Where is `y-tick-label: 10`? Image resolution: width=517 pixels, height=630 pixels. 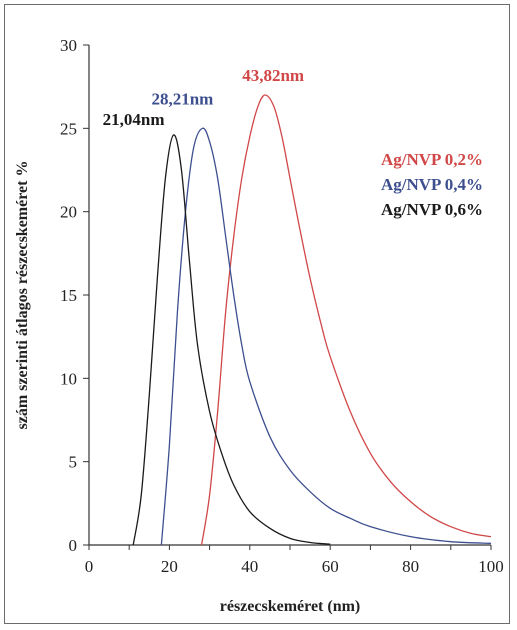
y-tick-label: 10 is located at coordinates (68, 378).